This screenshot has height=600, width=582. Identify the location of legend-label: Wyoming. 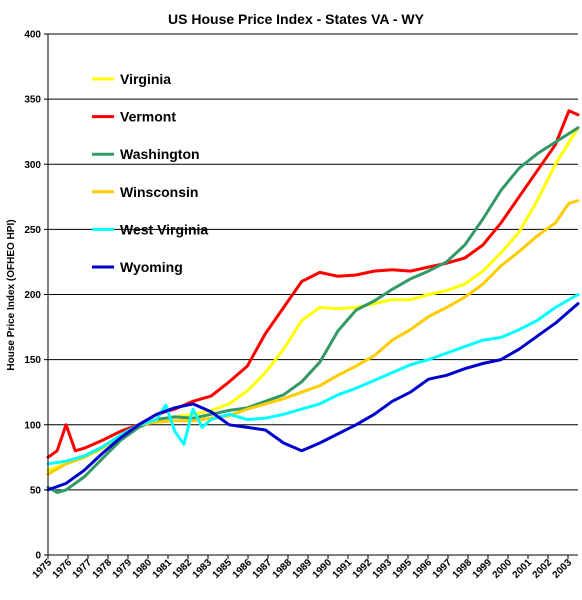
(151, 267).